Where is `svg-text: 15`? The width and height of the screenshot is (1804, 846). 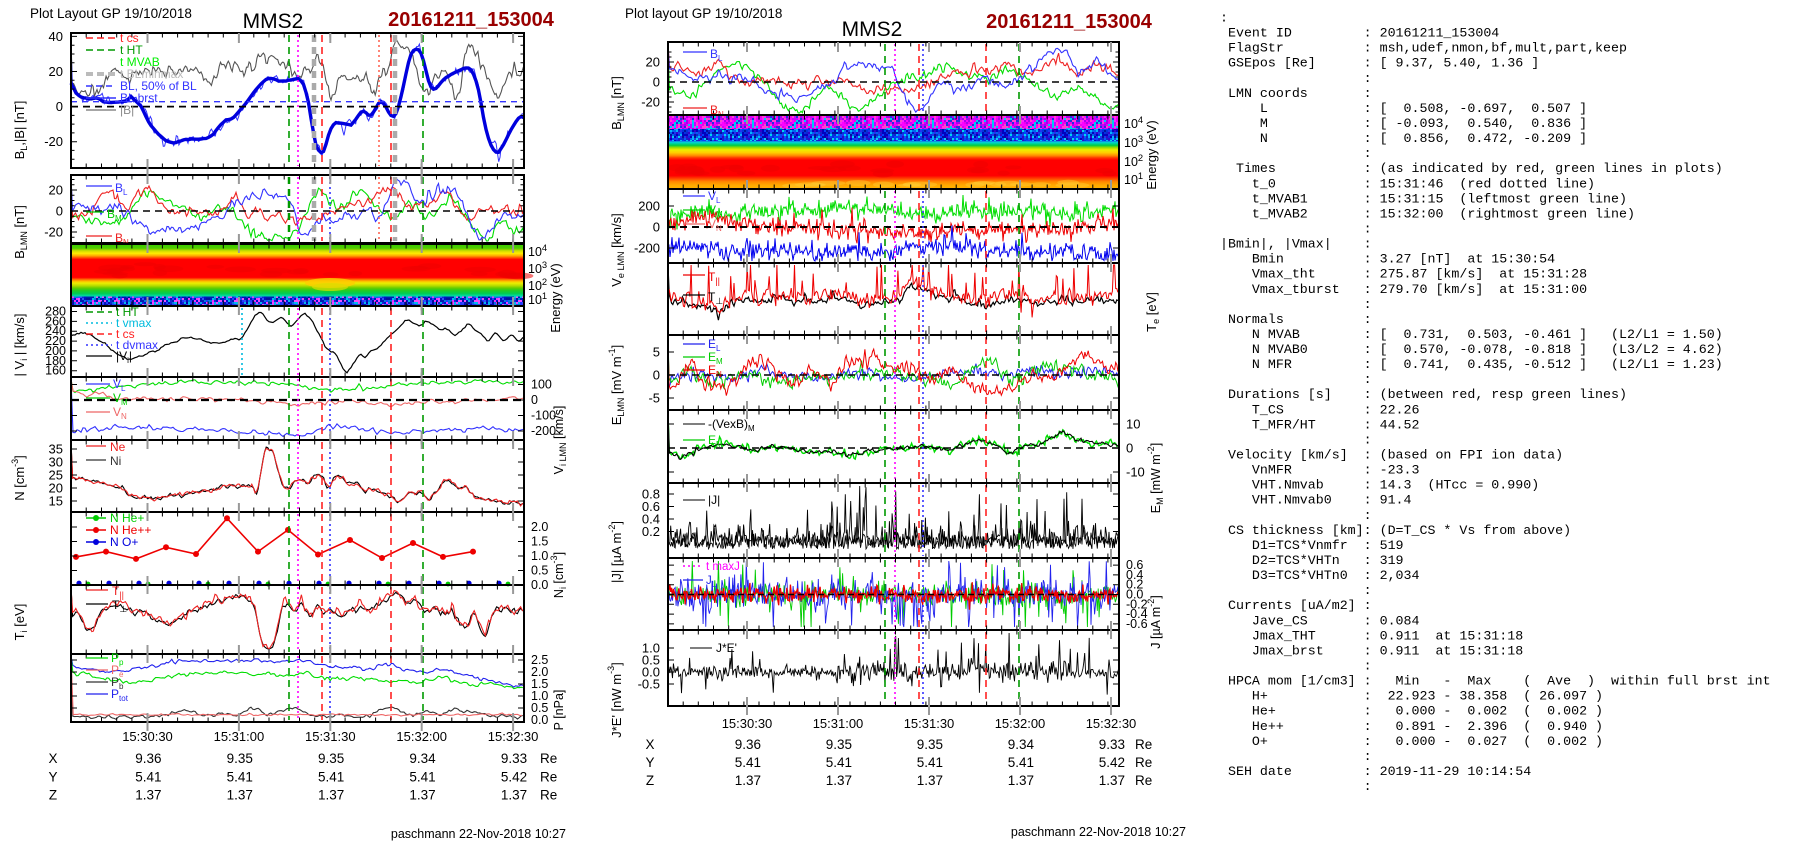
svg-text: 15 is located at coordinates (56, 501).